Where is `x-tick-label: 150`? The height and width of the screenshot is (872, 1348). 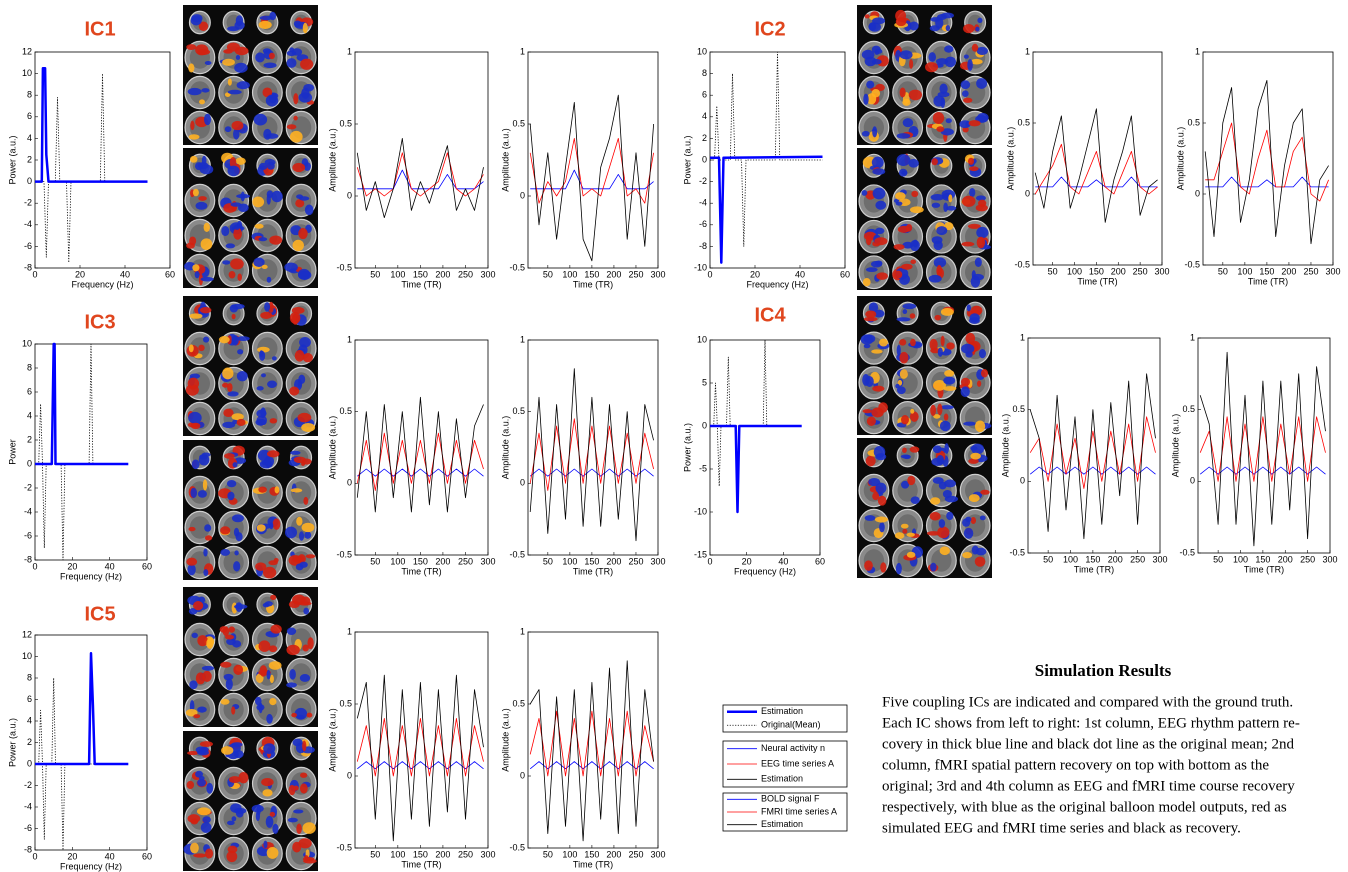
x-tick-label: 150 is located at coordinates (1092, 559).